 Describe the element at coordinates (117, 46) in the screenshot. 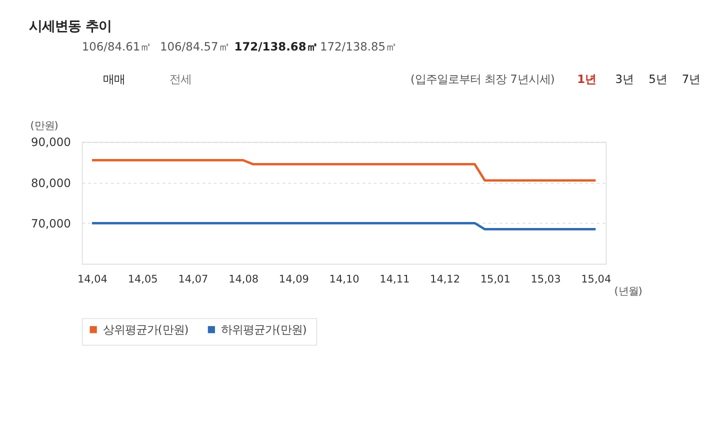

I see `text: 106/84.61㎡` at that location.